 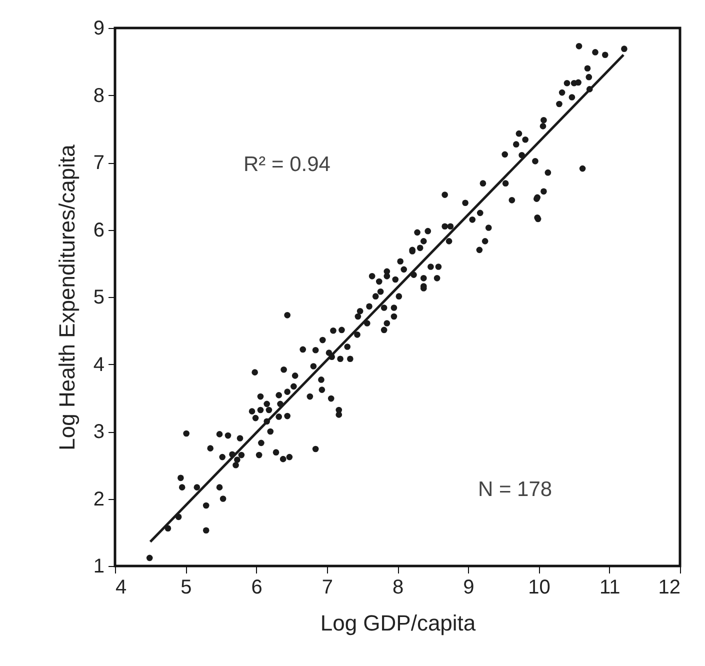 What do you see at coordinates (98, 499) in the screenshot?
I see `y-tick-label: 2` at bounding box center [98, 499].